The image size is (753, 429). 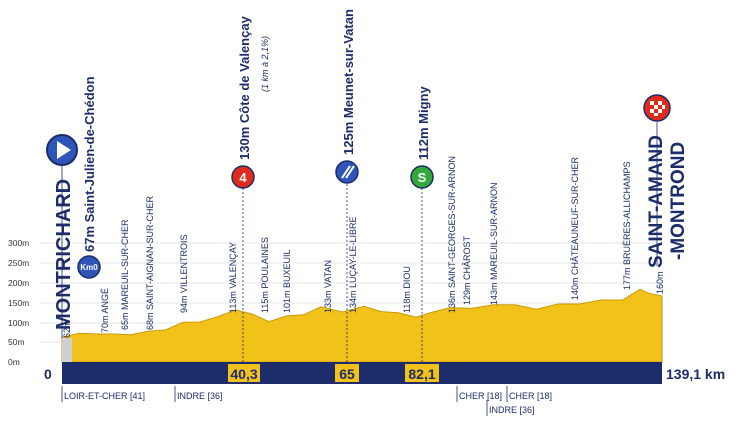 What do you see at coordinates (287, 281) in the screenshot?
I see `place-label: 101m BUXEUIL` at bounding box center [287, 281].